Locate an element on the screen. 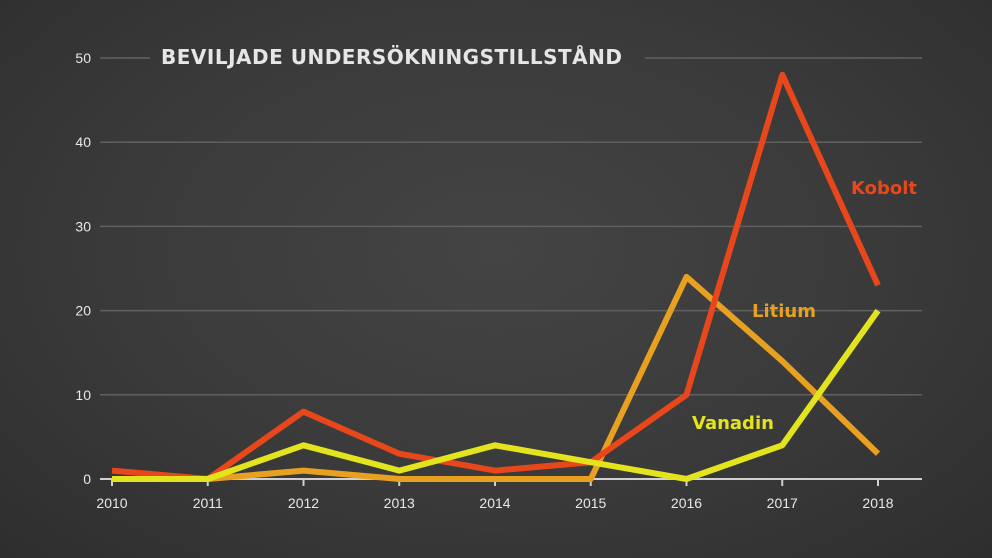 Image resolution: width=992 pixels, height=558 pixels. y-tick-label: 0 is located at coordinates (87, 479).